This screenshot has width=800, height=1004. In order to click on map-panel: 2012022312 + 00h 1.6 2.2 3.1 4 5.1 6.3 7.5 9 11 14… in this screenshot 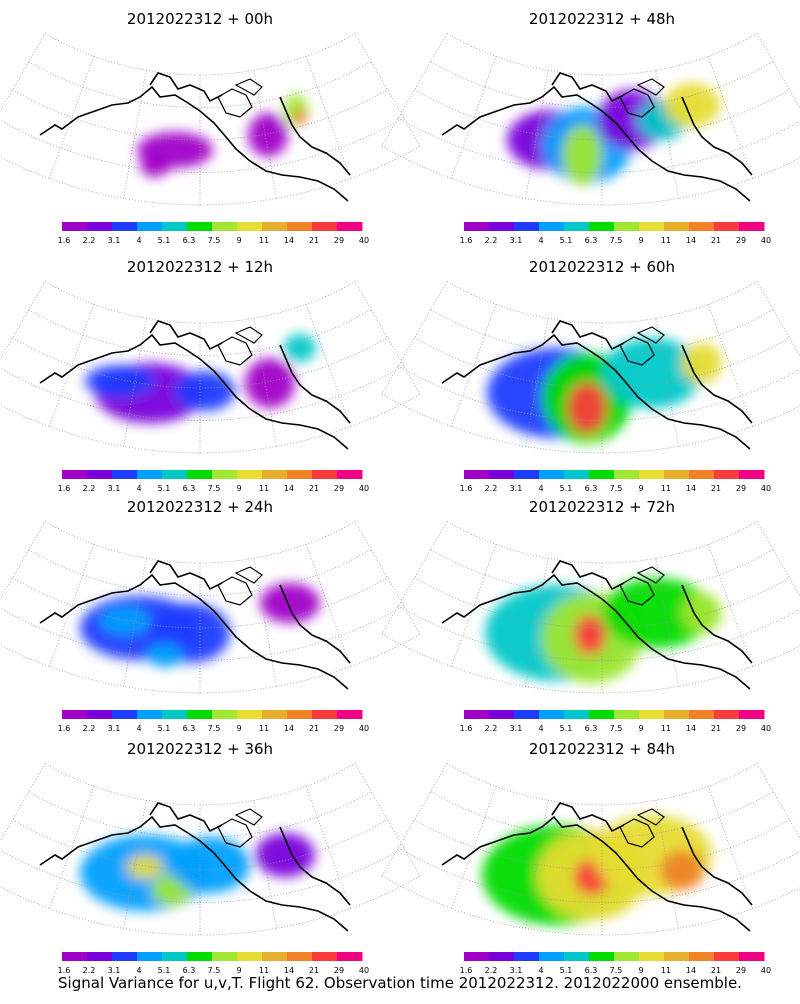, I will do `click(210, 127)`.